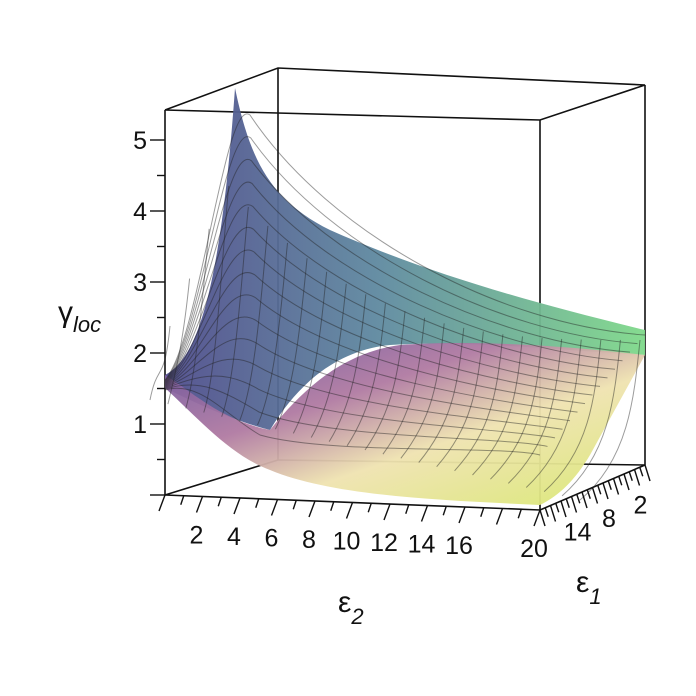 This screenshot has height=696, width=696. What do you see at coordinates (140, 354) in the screenshot?
I see `z-tick-label: 2` at bounding box center [140, 354].